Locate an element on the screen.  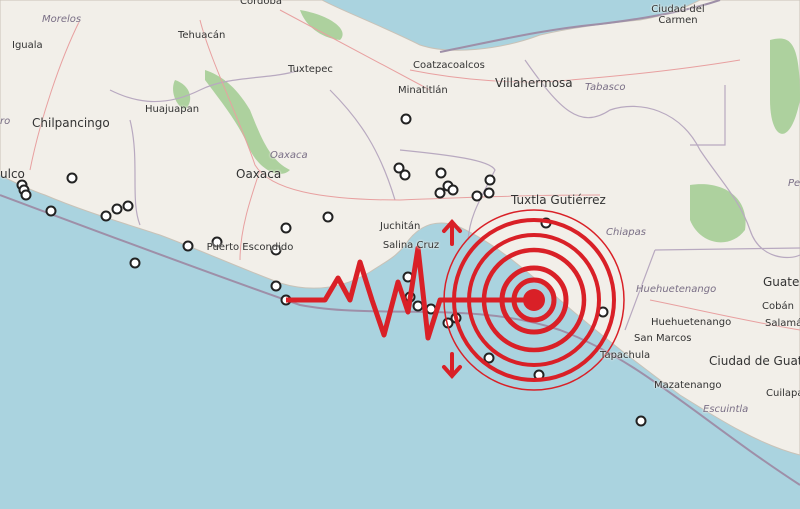
city-label: Tuxtla Gutiérrez is located at coordinates (558, 200).